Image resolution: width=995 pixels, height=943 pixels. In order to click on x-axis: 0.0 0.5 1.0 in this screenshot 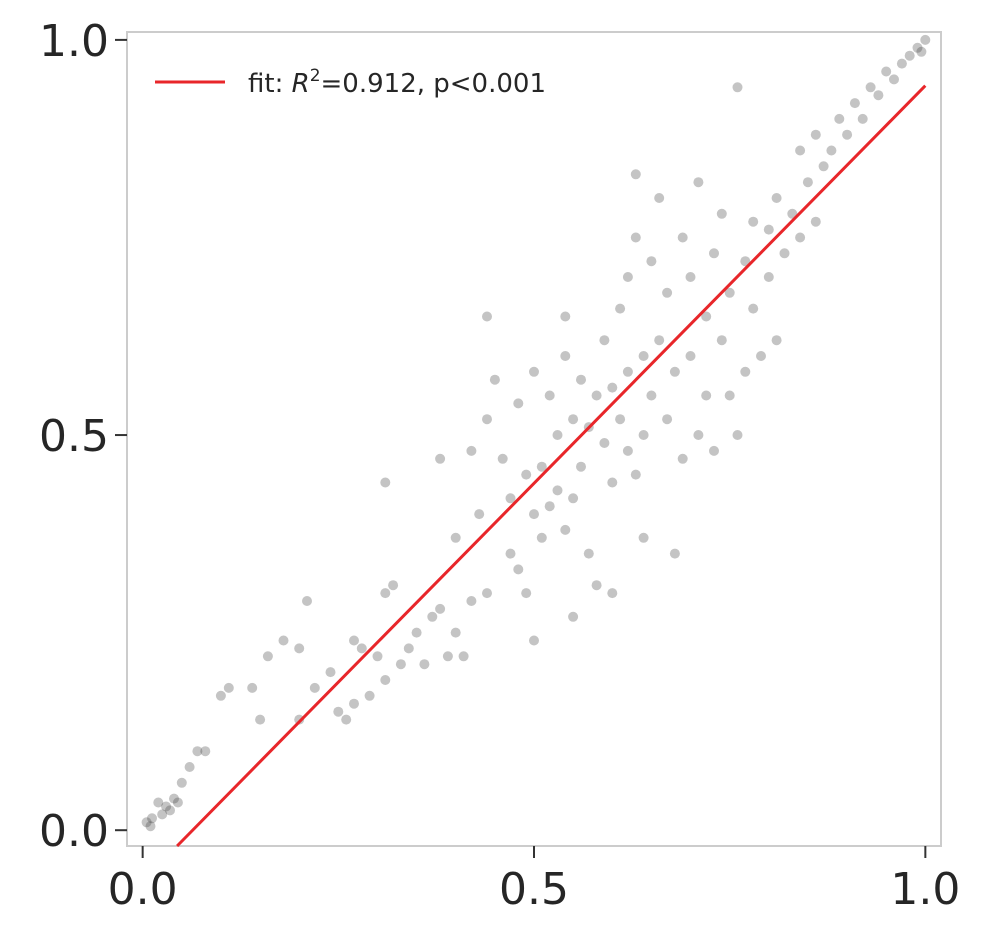, I will do `click(534, 880)`.